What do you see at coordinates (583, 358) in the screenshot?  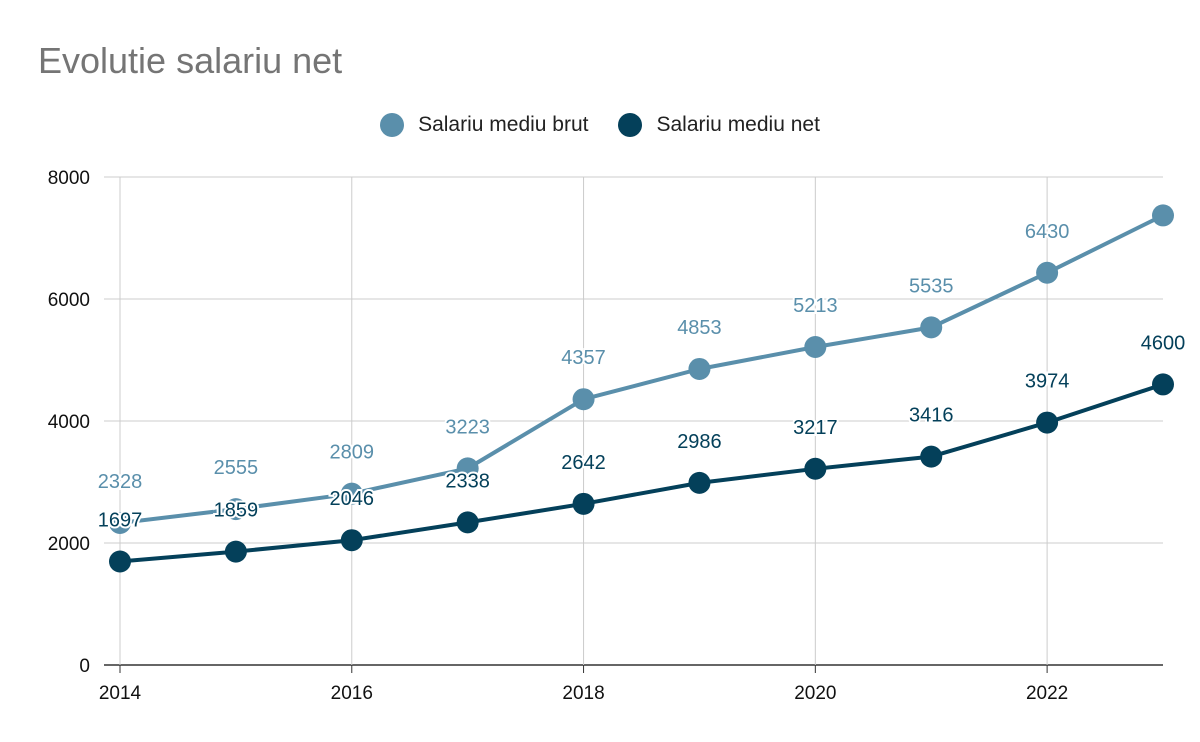 I see `data-label-brut: 4357` at bounding box center [583, 358].